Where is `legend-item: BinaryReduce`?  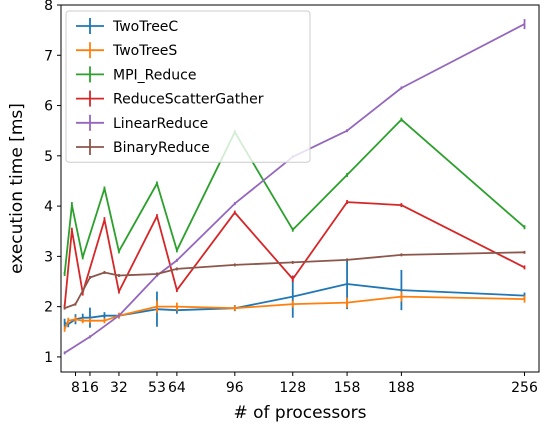 legend-item: BinaryReduce is located at coordinates (143, 147).